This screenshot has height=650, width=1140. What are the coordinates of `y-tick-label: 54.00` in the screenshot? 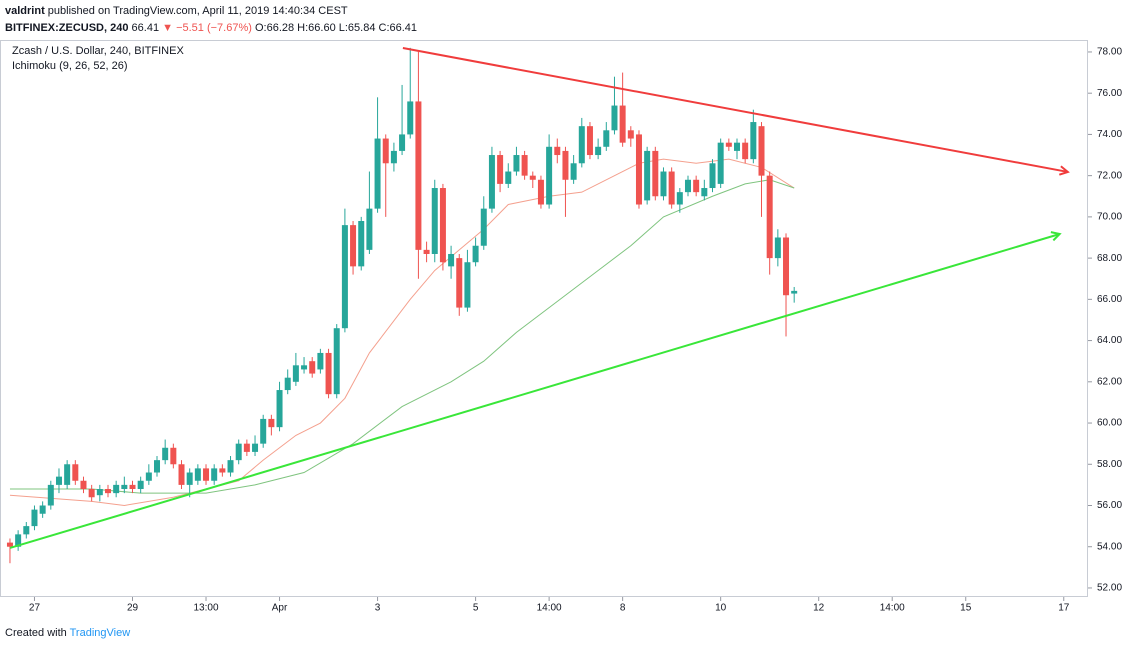 It's located at (1109, 546).